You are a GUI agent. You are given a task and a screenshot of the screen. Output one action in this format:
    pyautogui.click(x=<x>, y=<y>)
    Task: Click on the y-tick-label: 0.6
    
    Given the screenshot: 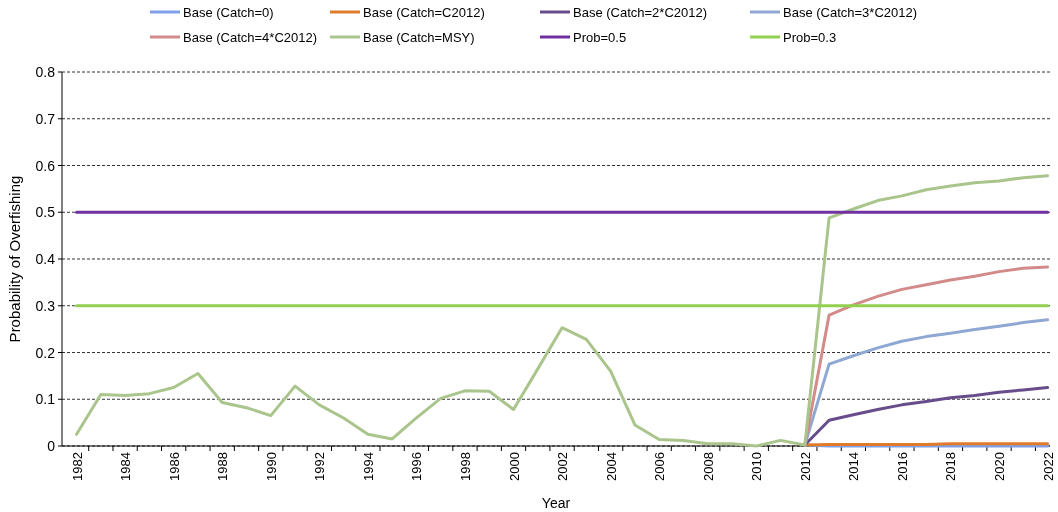 What is the action you would take?
    pyautogui.click(x=45, y=165)
    